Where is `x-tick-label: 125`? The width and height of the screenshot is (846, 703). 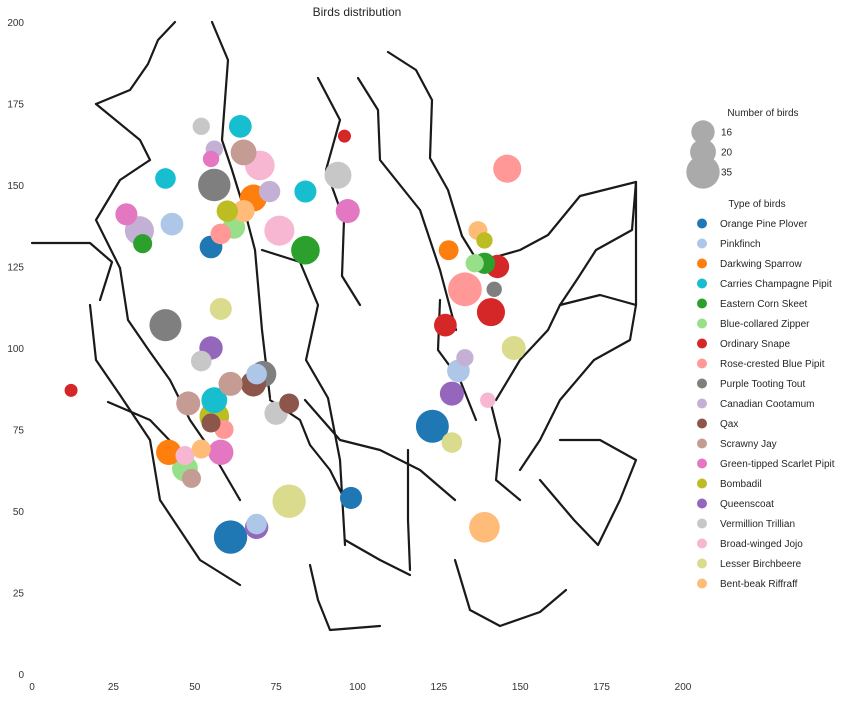 x-tick-label: 125 is located at coordinates (439, 687).